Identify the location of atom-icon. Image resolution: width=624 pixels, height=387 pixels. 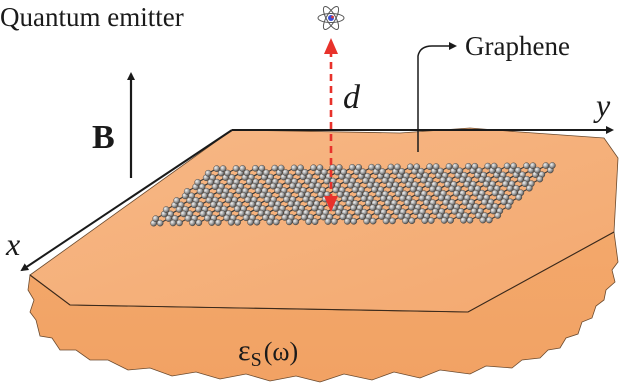
(331, 18).